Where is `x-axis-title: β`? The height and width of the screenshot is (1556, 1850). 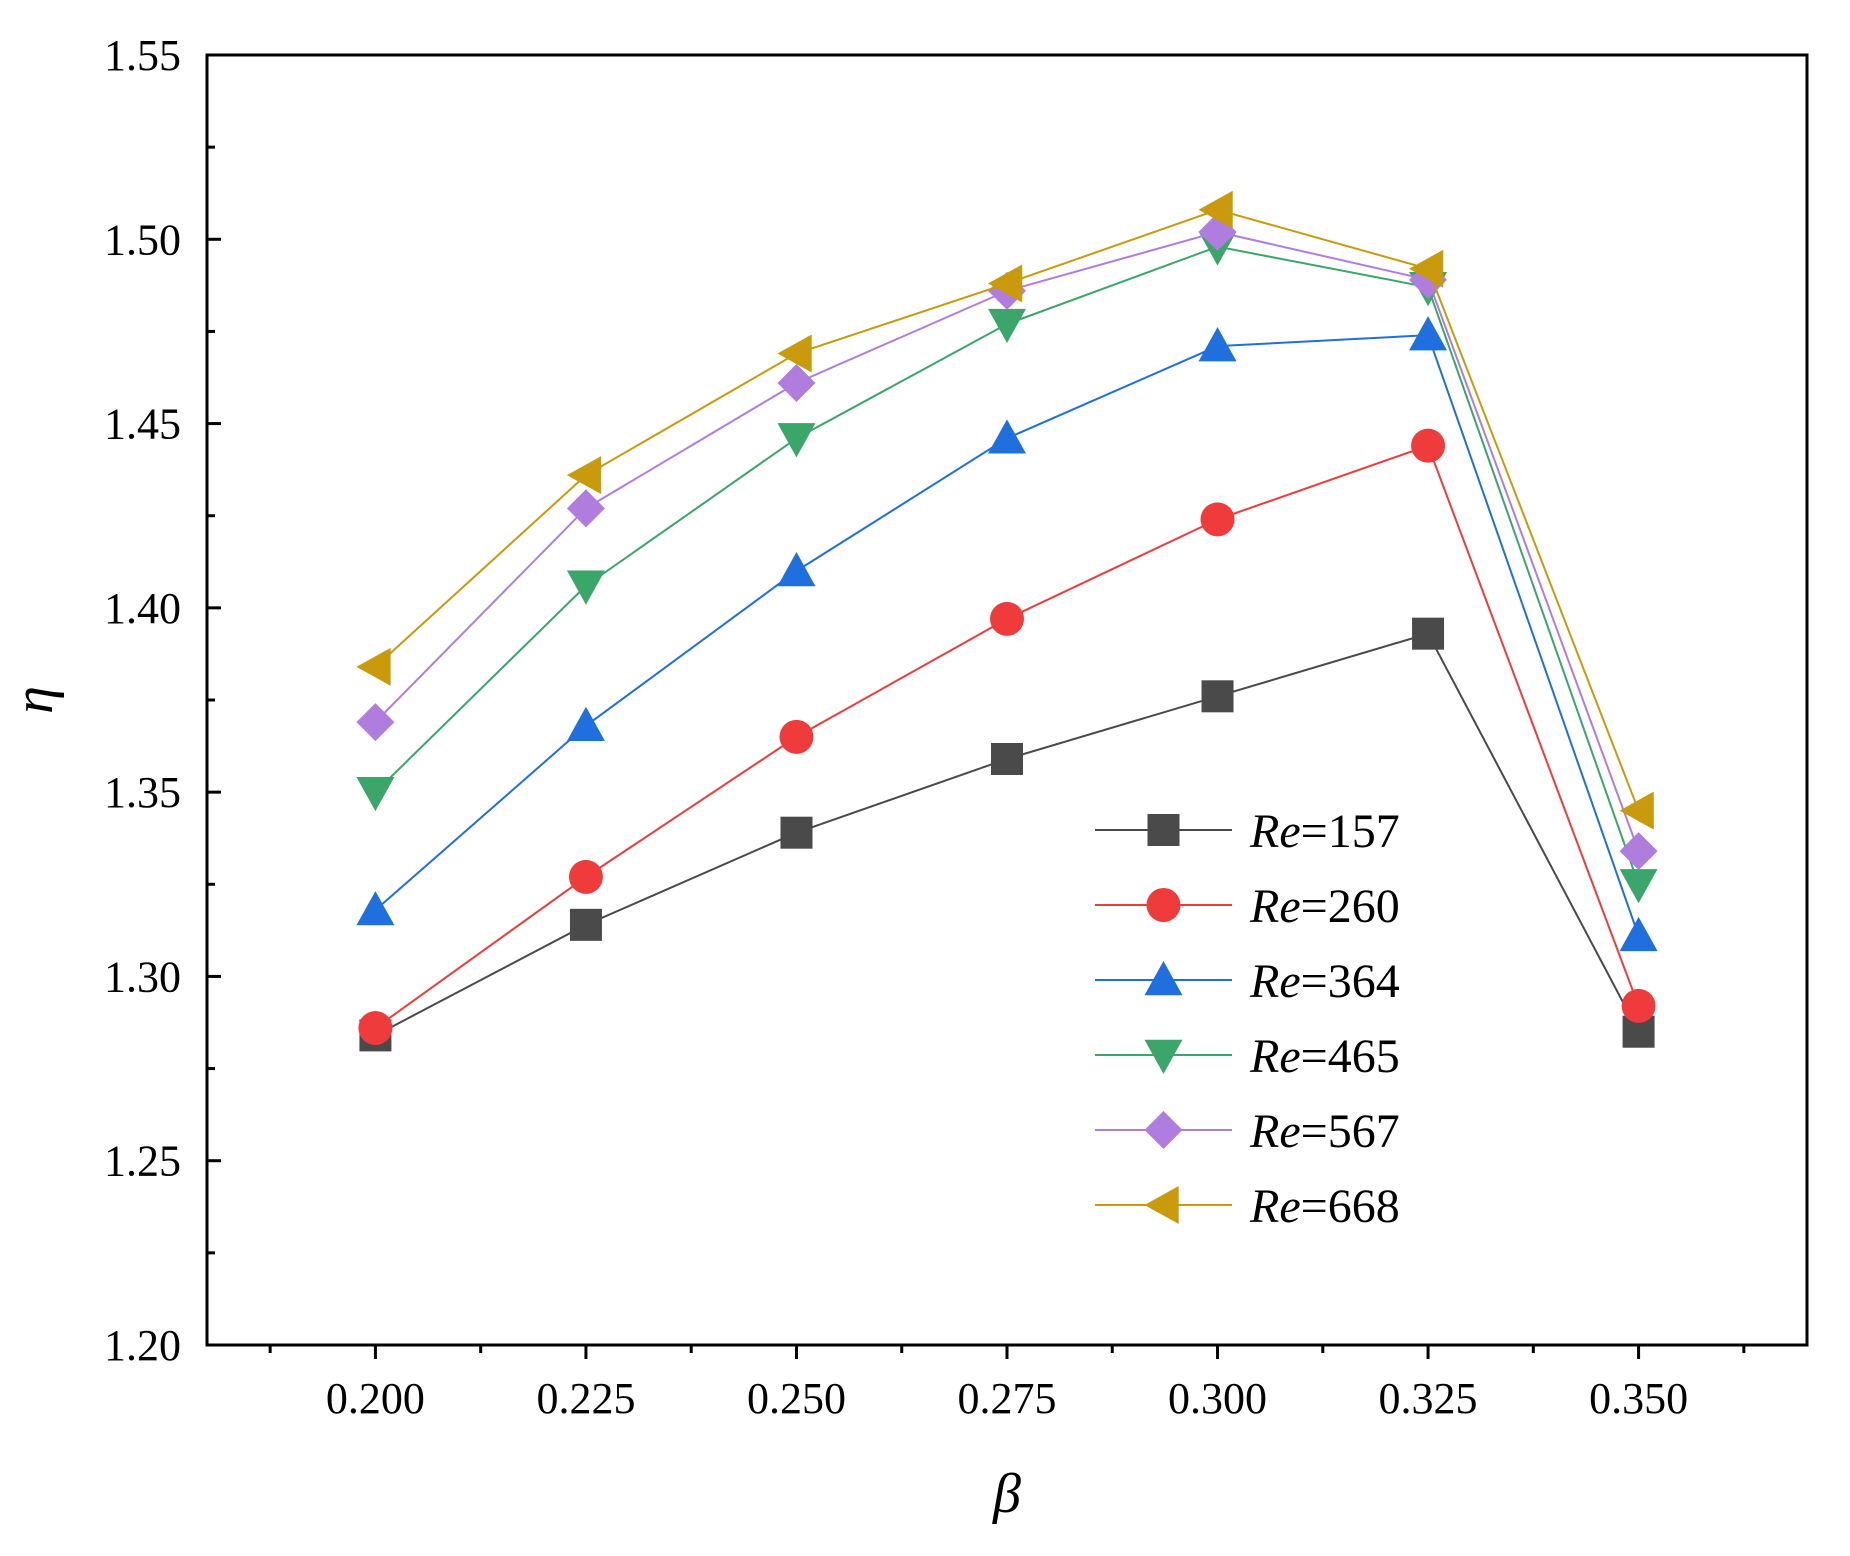
x-axis-title: β is located at coordinates (1006, 1494).